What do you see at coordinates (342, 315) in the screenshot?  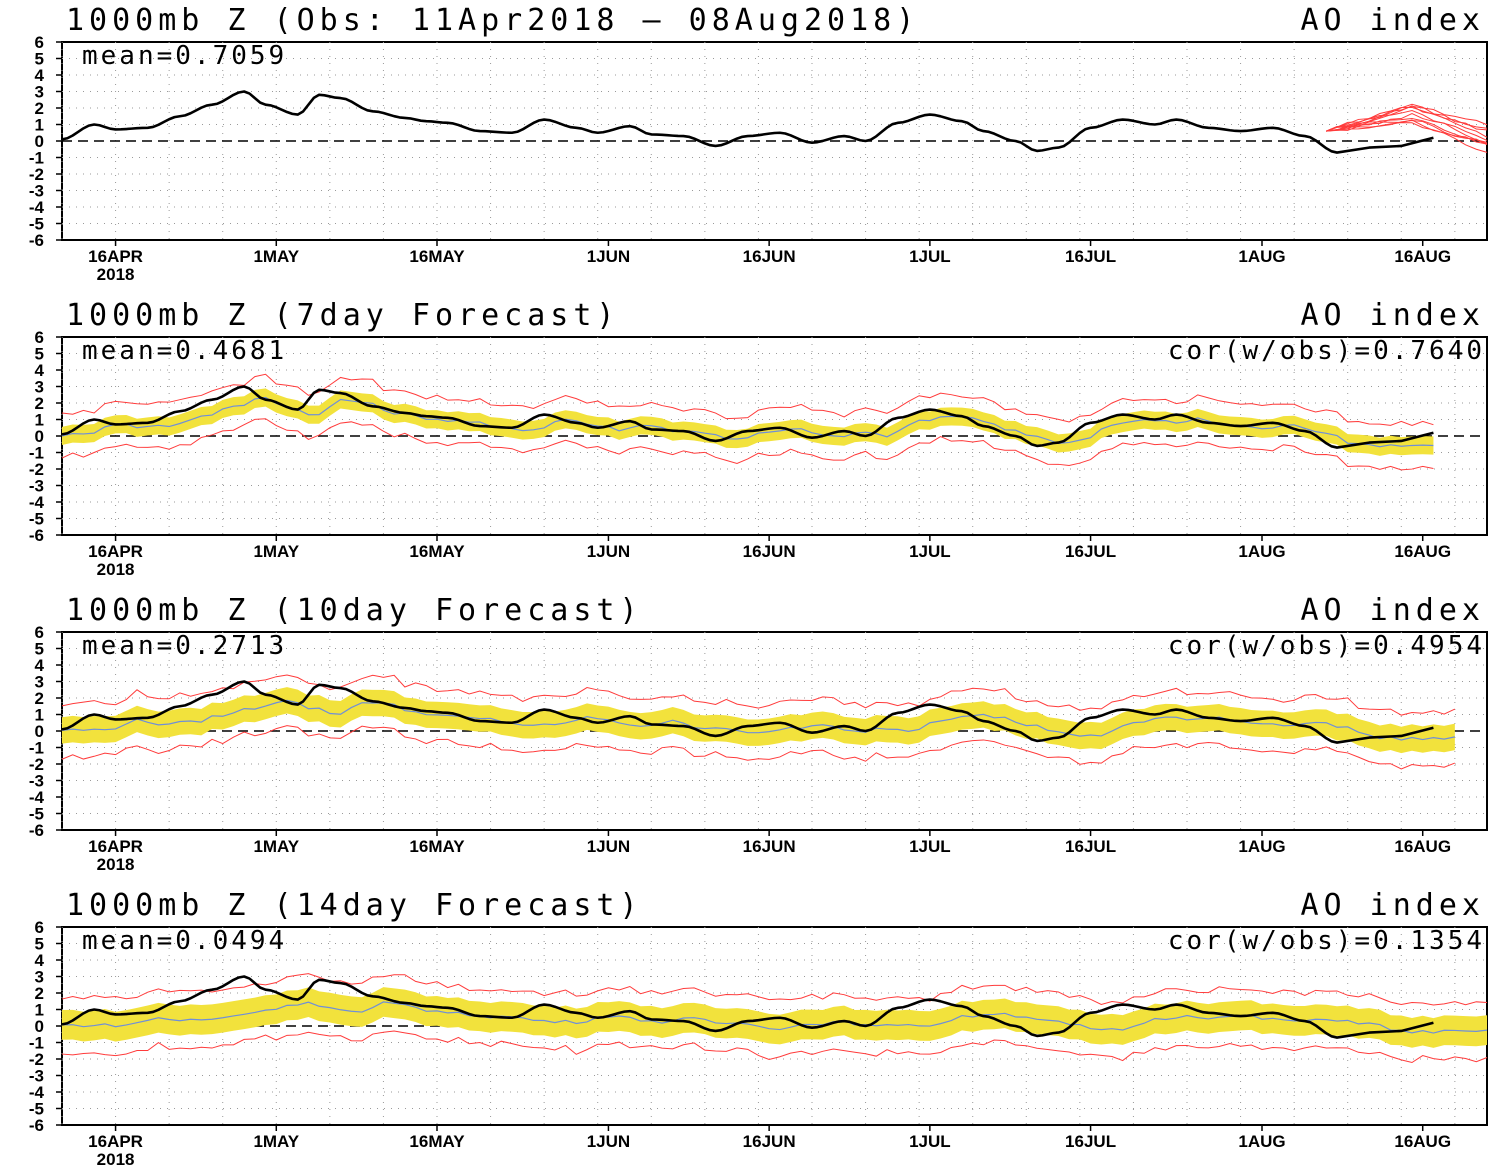 I see `panel-title: 1000mb Z (7day Forecast)` at bounding box center [342, 315].